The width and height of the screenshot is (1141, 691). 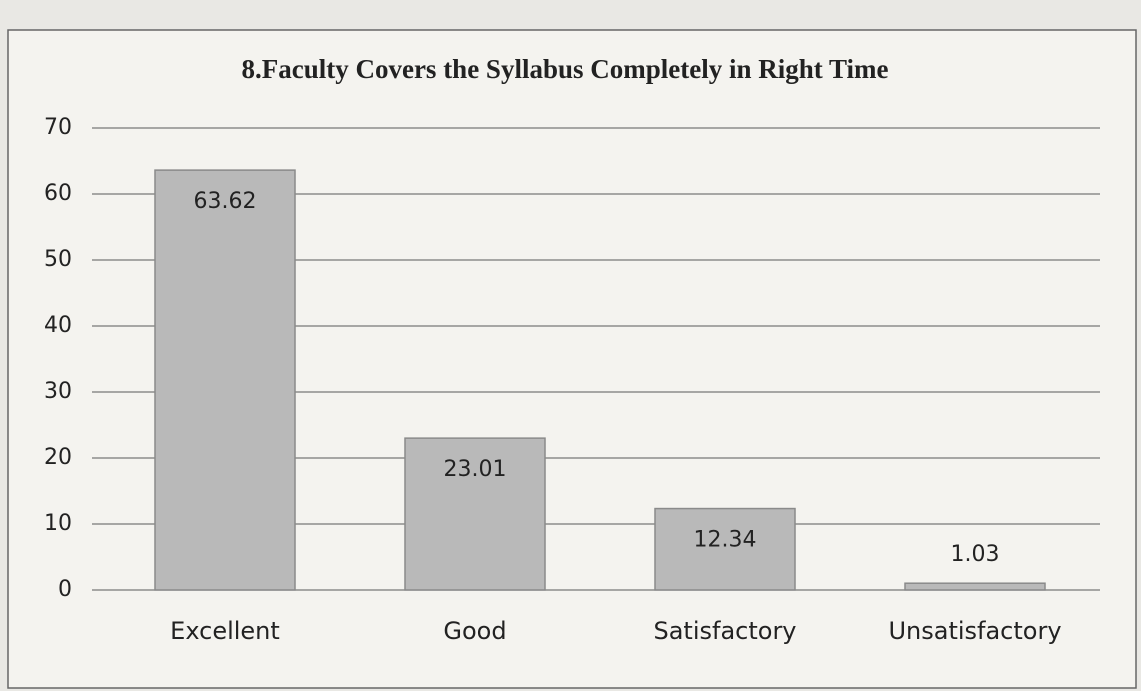 I want to click on y-tick-label: 0, so click(x=65, y=589).